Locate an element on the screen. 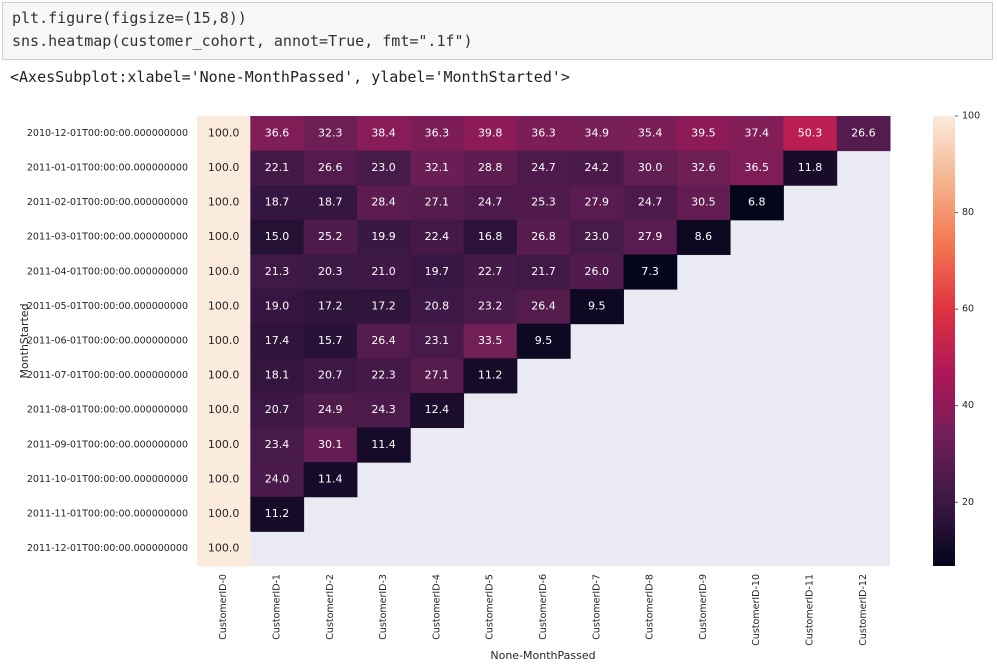 Image resolution: width=997 pixels, height=667 pixels. x-tick-label: CustomerID-7 is located at coordinates (596, 607).